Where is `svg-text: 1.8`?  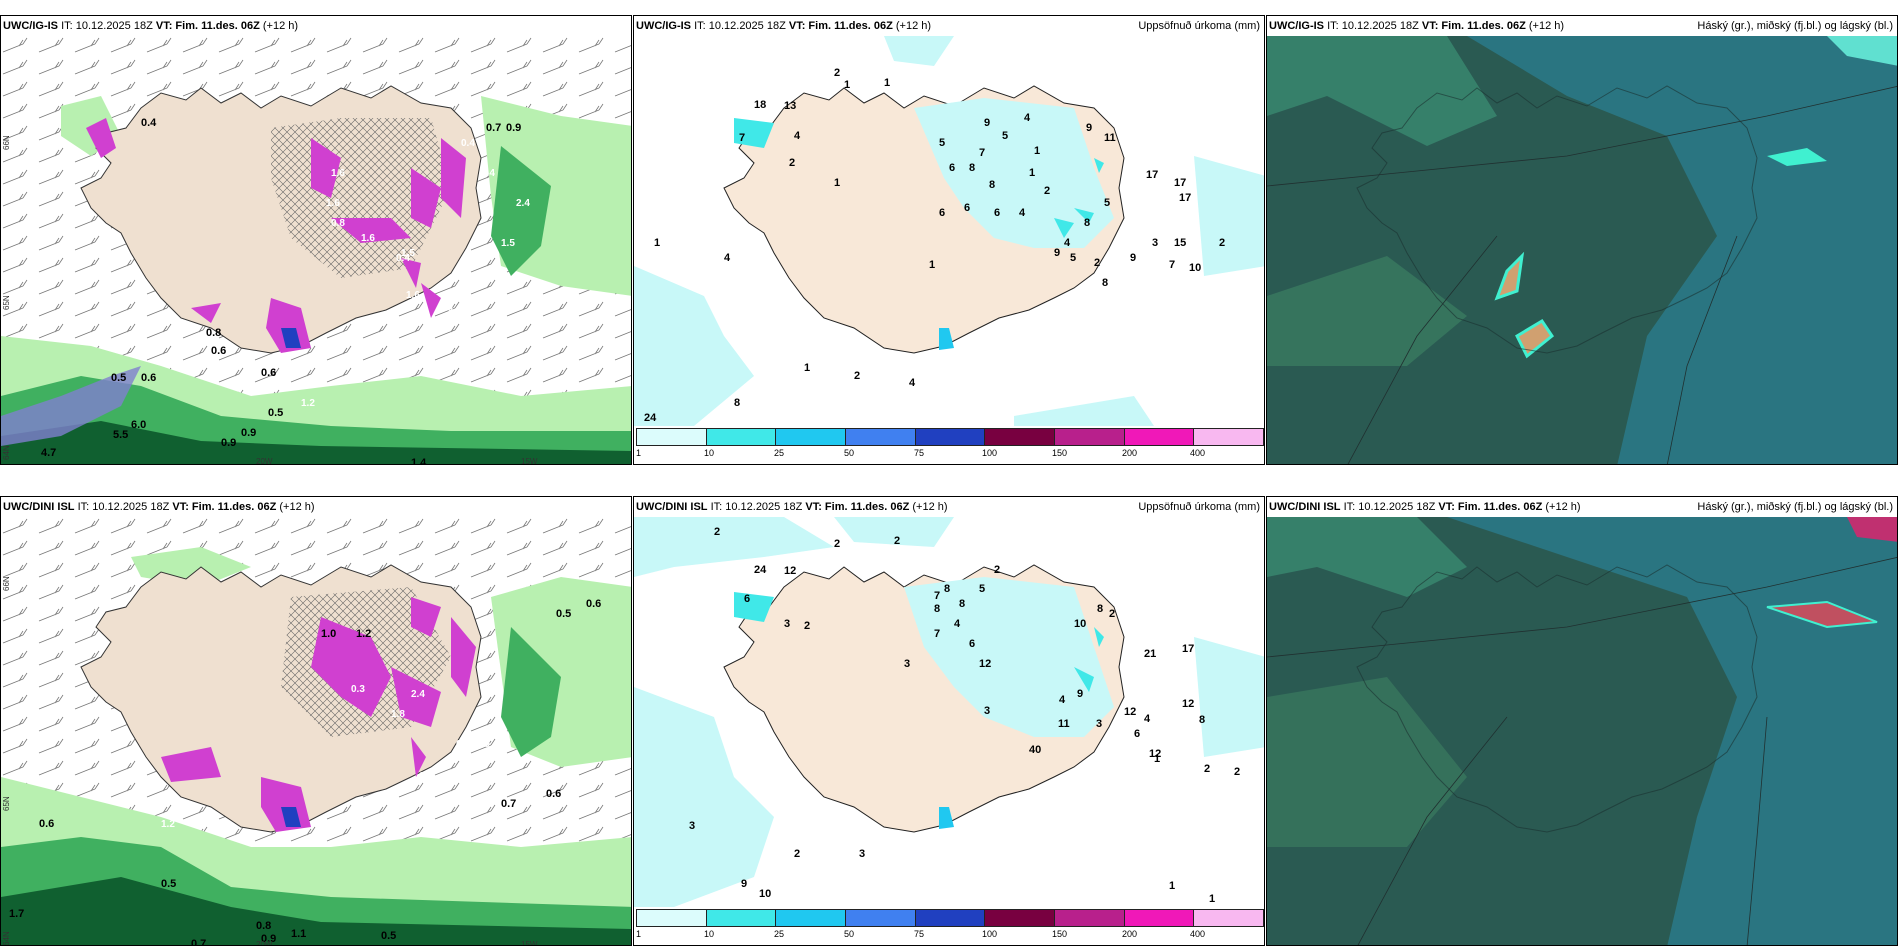 svg-text: 1.8 is located at coordinates (398, 714).